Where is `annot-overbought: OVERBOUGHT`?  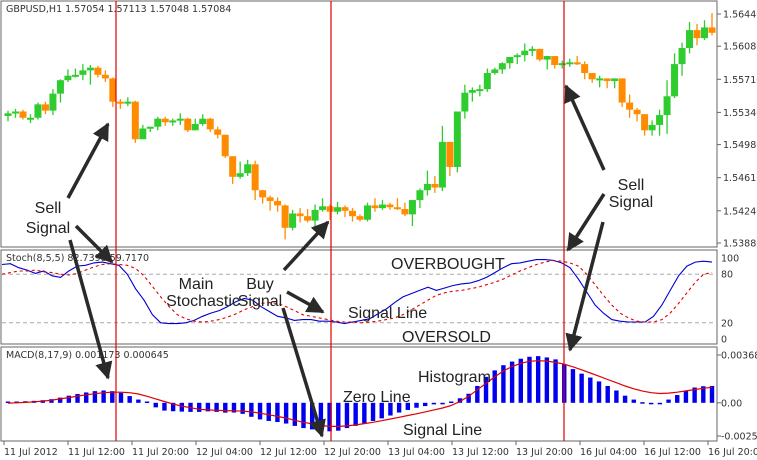 annot-overbought: OVERBOUGHT is located at coordinates (448, 264).